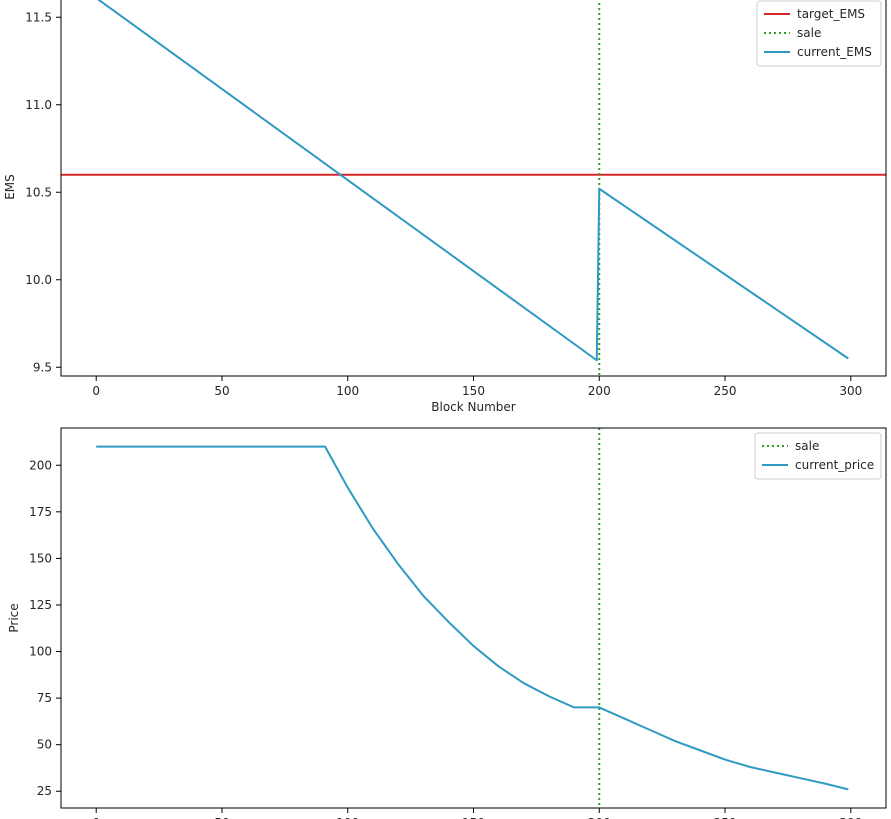 Image resolution: width=891 pixels, height=819 pixels. I want to click on chart-2-legend-label-sale: sale, so click(807, 446).